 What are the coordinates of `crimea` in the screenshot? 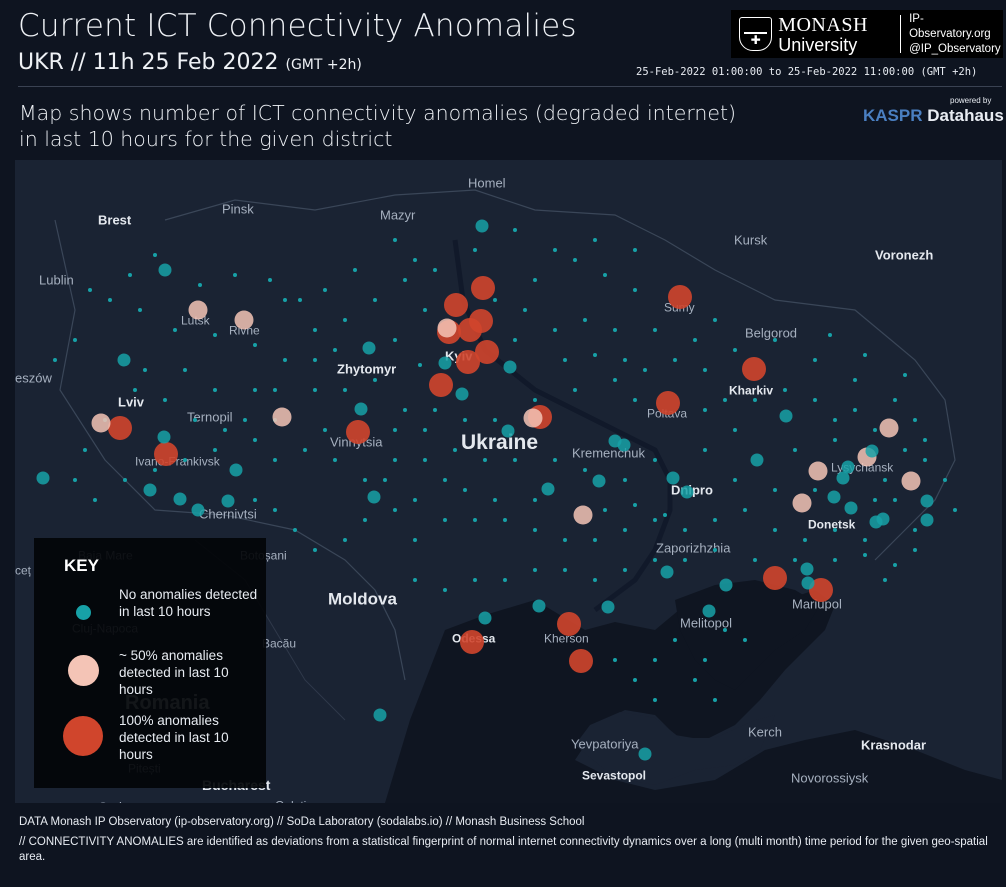 It's located at (675, 748).